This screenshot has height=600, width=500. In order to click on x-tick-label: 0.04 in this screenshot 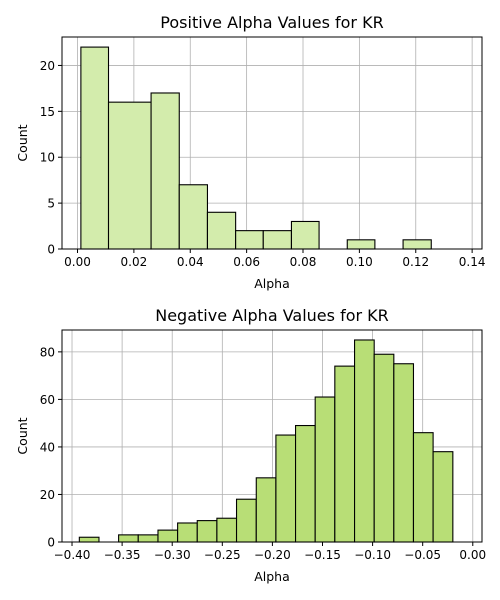, I will do `click(190, 262)`.